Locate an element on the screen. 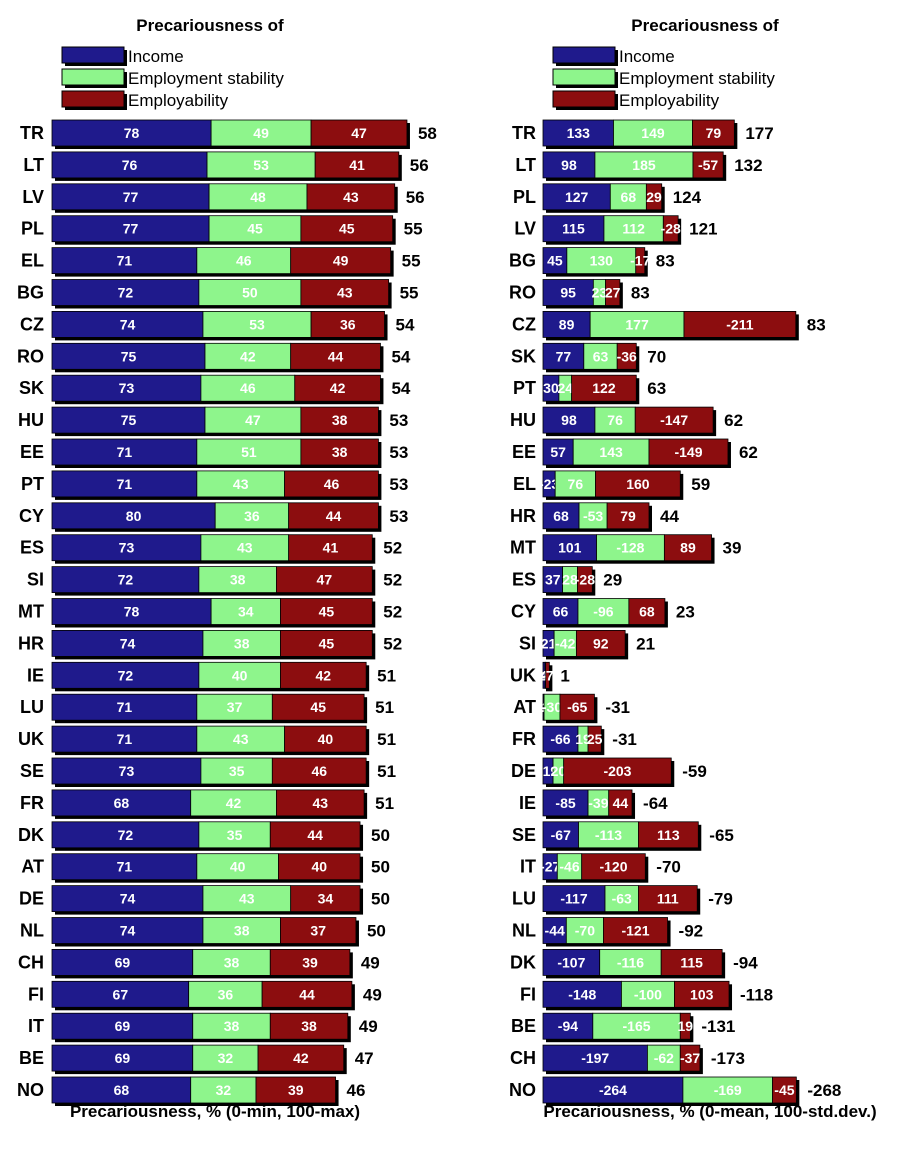 The width and height of the screenshot is (917, 1150). bar-row-HU: HU 98 76 -147 62 is located at coordinates (626, 421).